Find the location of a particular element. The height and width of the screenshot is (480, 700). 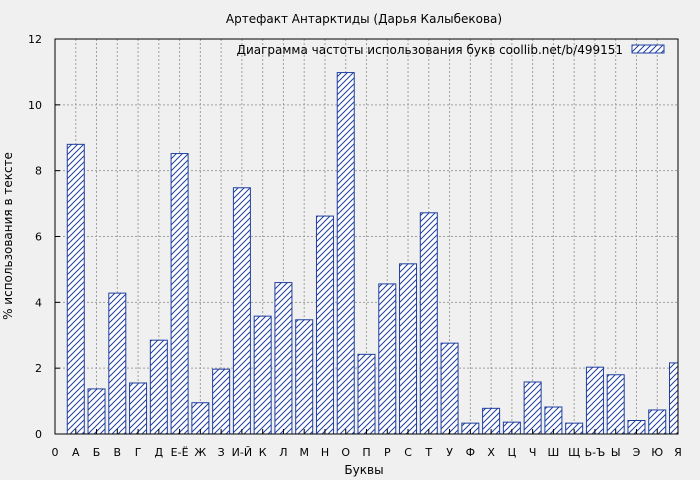

y-tick-label: 0 is located at coordinates (38, 434).